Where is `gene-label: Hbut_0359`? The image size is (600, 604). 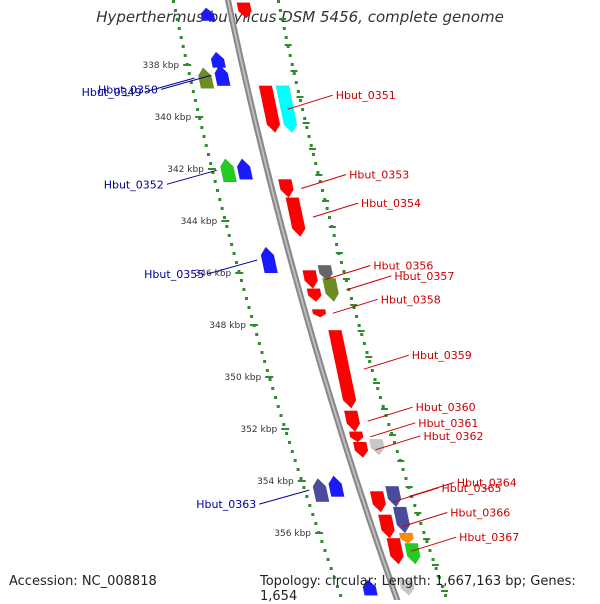
gene-label: Hbut_0359 is located at coordinates (442, 355).